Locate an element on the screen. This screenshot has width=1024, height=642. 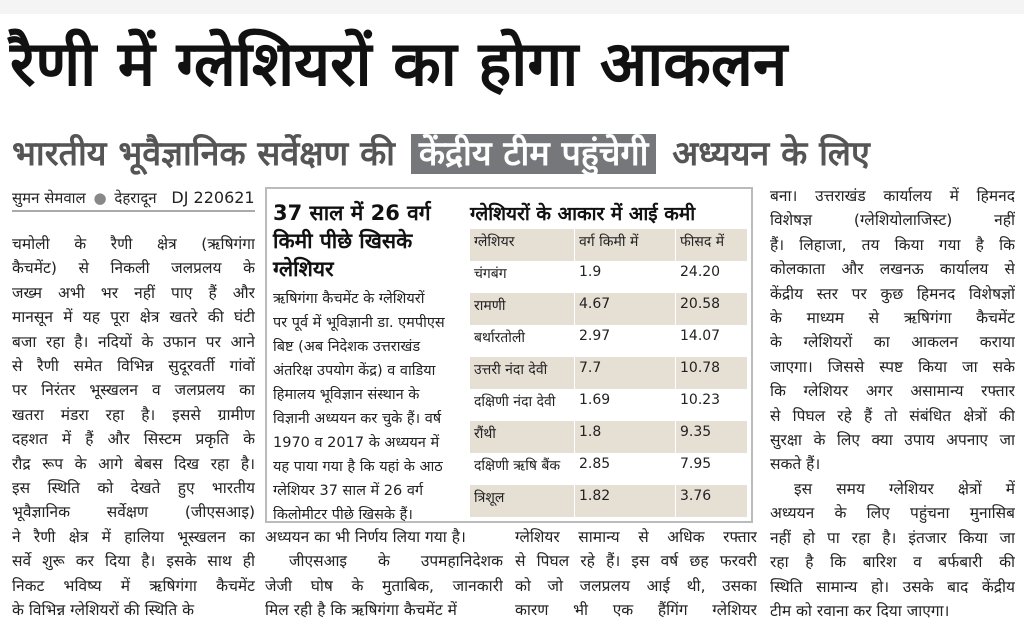
text-line: के विभिन्न ग्लेशियरों की स्थिति के is located at coordinates (103, 610).